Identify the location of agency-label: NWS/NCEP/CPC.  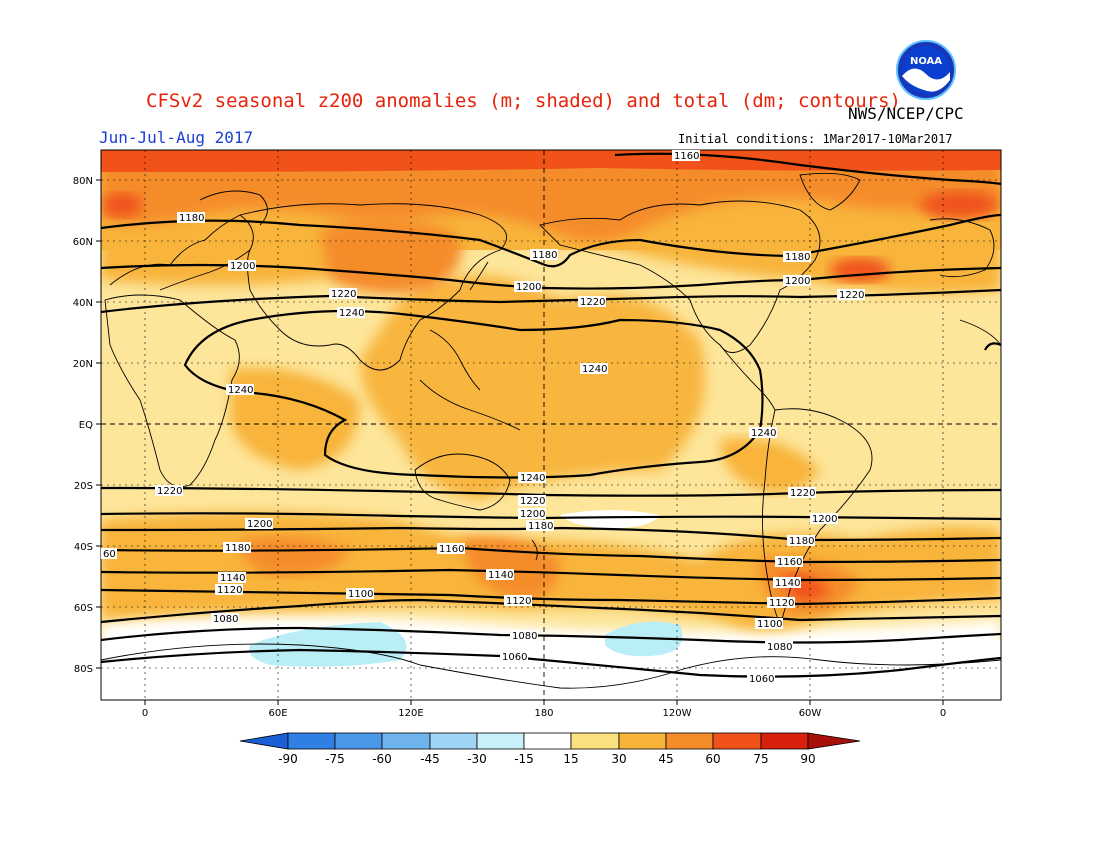
(906, 113).